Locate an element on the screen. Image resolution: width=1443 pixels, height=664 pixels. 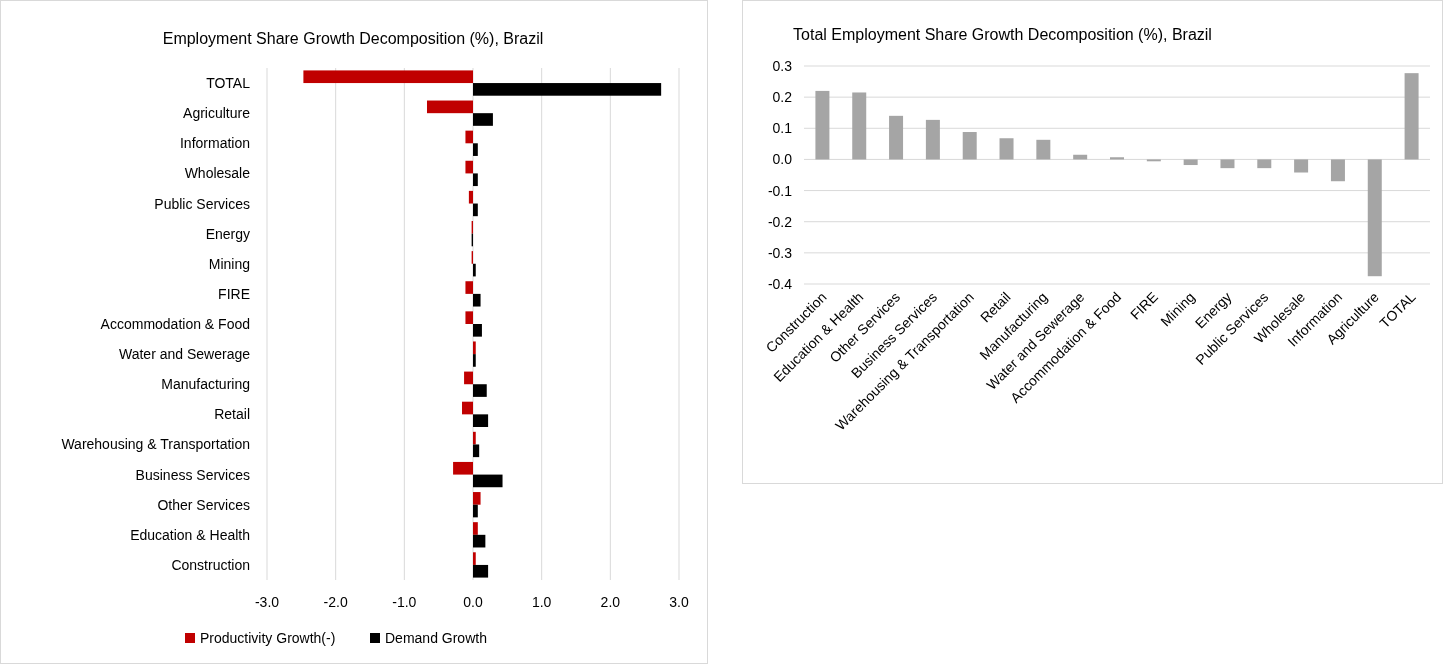
y-tick-label: Business Services is located at coordinates (192, 474).